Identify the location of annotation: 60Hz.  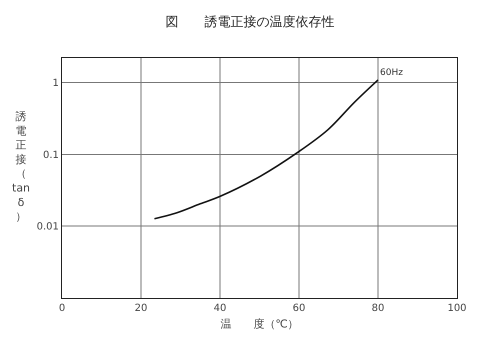
(392, 73).